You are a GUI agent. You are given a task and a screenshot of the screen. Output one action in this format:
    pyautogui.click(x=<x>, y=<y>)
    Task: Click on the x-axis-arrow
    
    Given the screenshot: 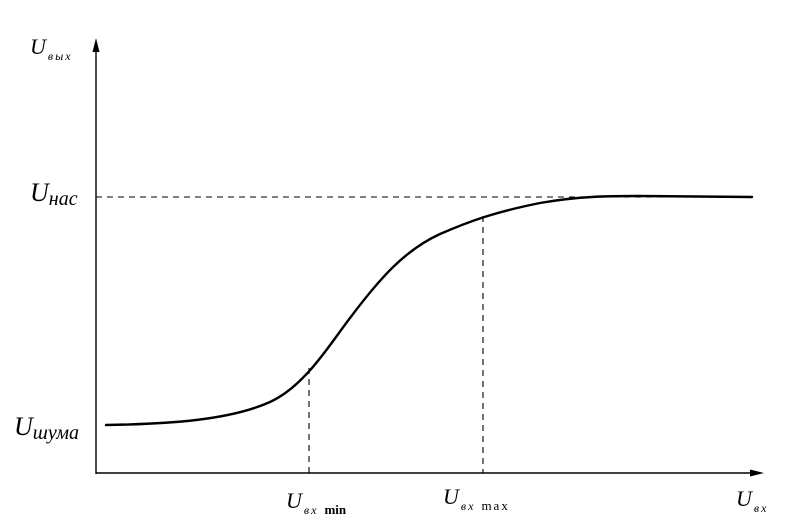 What is the action you would take?
    pyautogui.click(x=757, y=473)
    